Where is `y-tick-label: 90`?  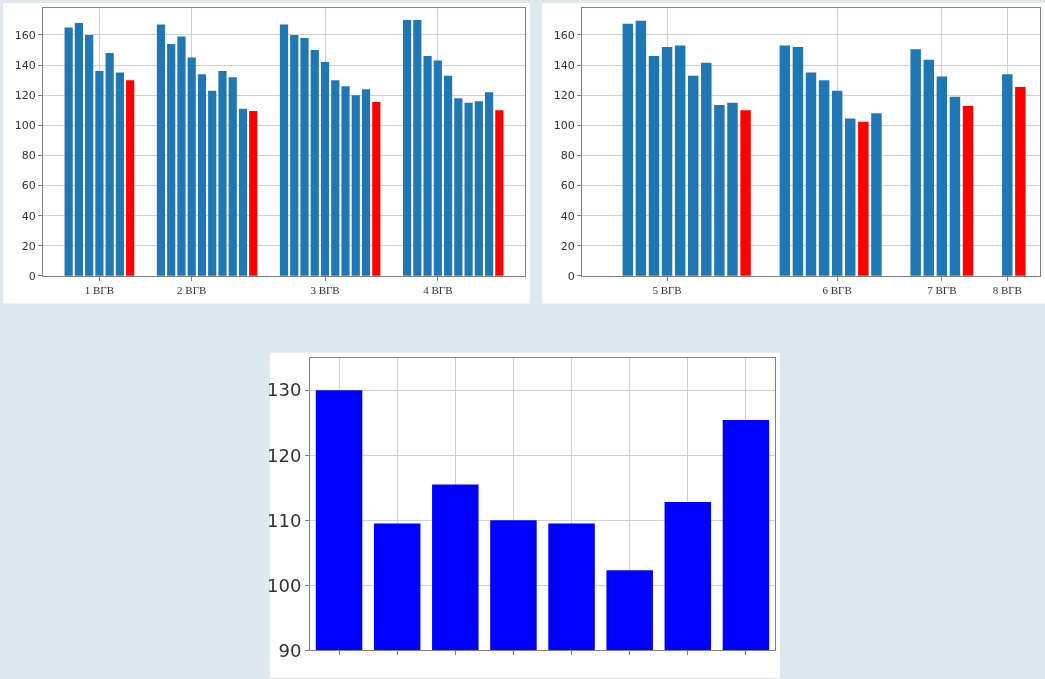 y-tick-label: 90 is located at coordinates (290, 650).